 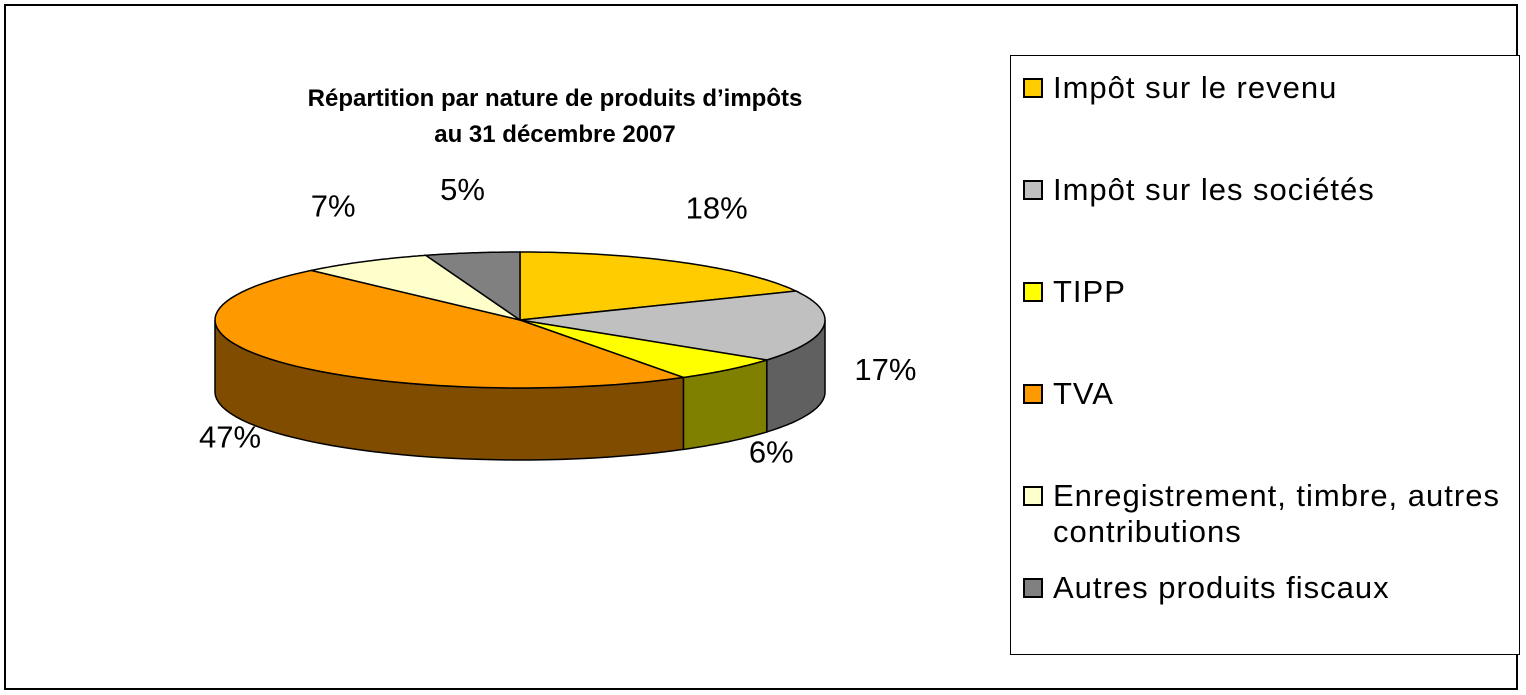 I want to click on legend-entry: Autres produits fiscaux, so click(x=1268, y=588).